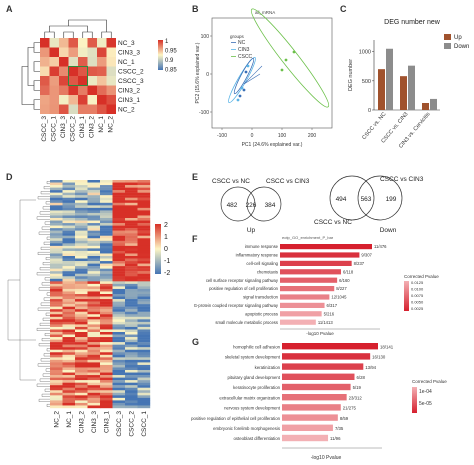 This screenshot has width=474, height=465. What do you see at coordinates (166, 237) in the screenshot?
I see `expression-legend-tick-label: 1` at bounding box center [166, 237].